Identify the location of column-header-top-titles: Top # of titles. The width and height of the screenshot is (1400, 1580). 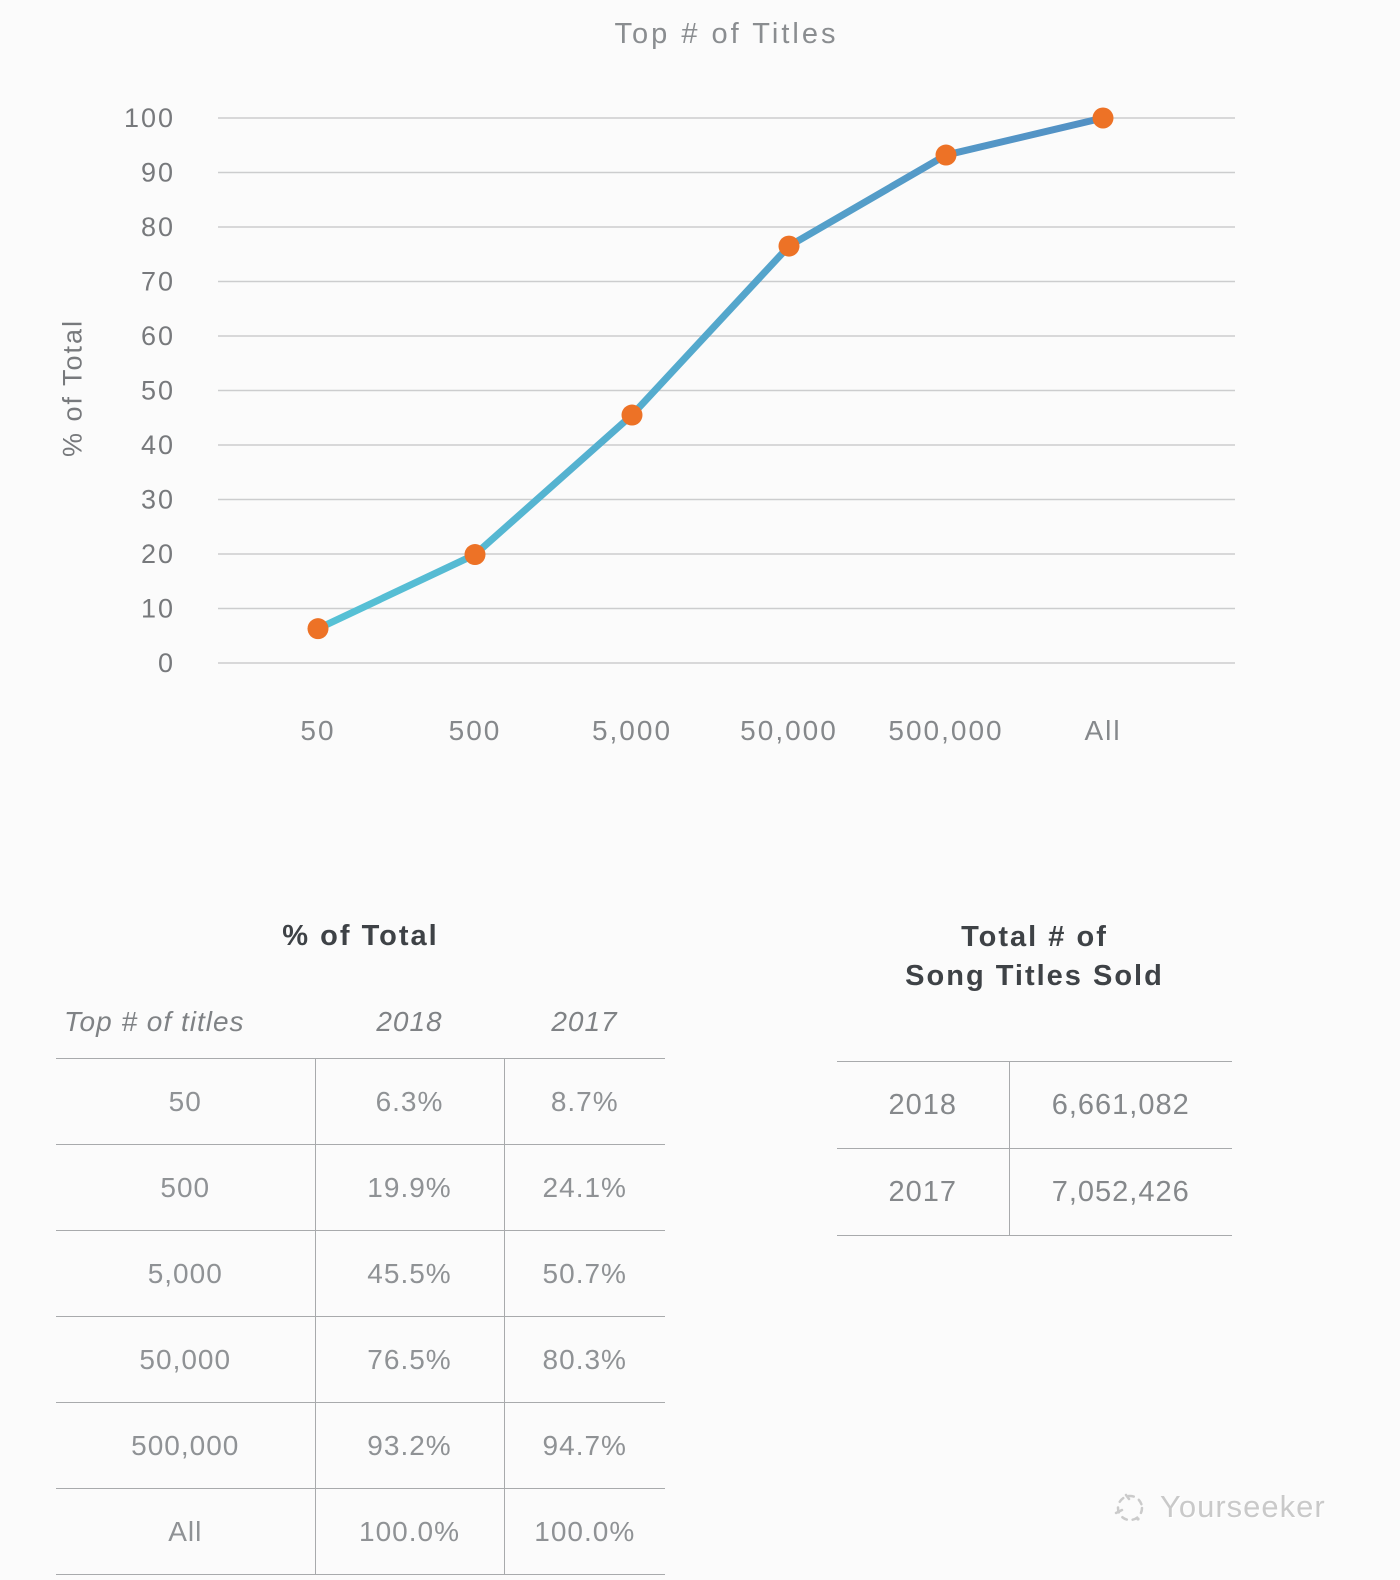
(154, 1021).